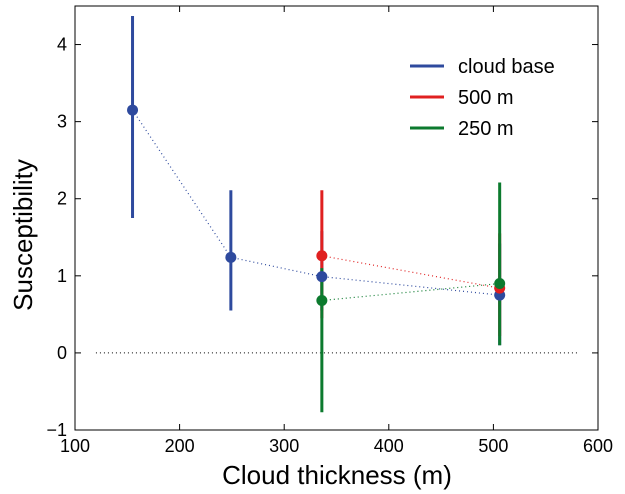 This screenshot has height=494, width=625. What do you see at coordinates (598, 446) in the screenshot?
I see `x-tick-label: 600` at bounding box center [598, 446].